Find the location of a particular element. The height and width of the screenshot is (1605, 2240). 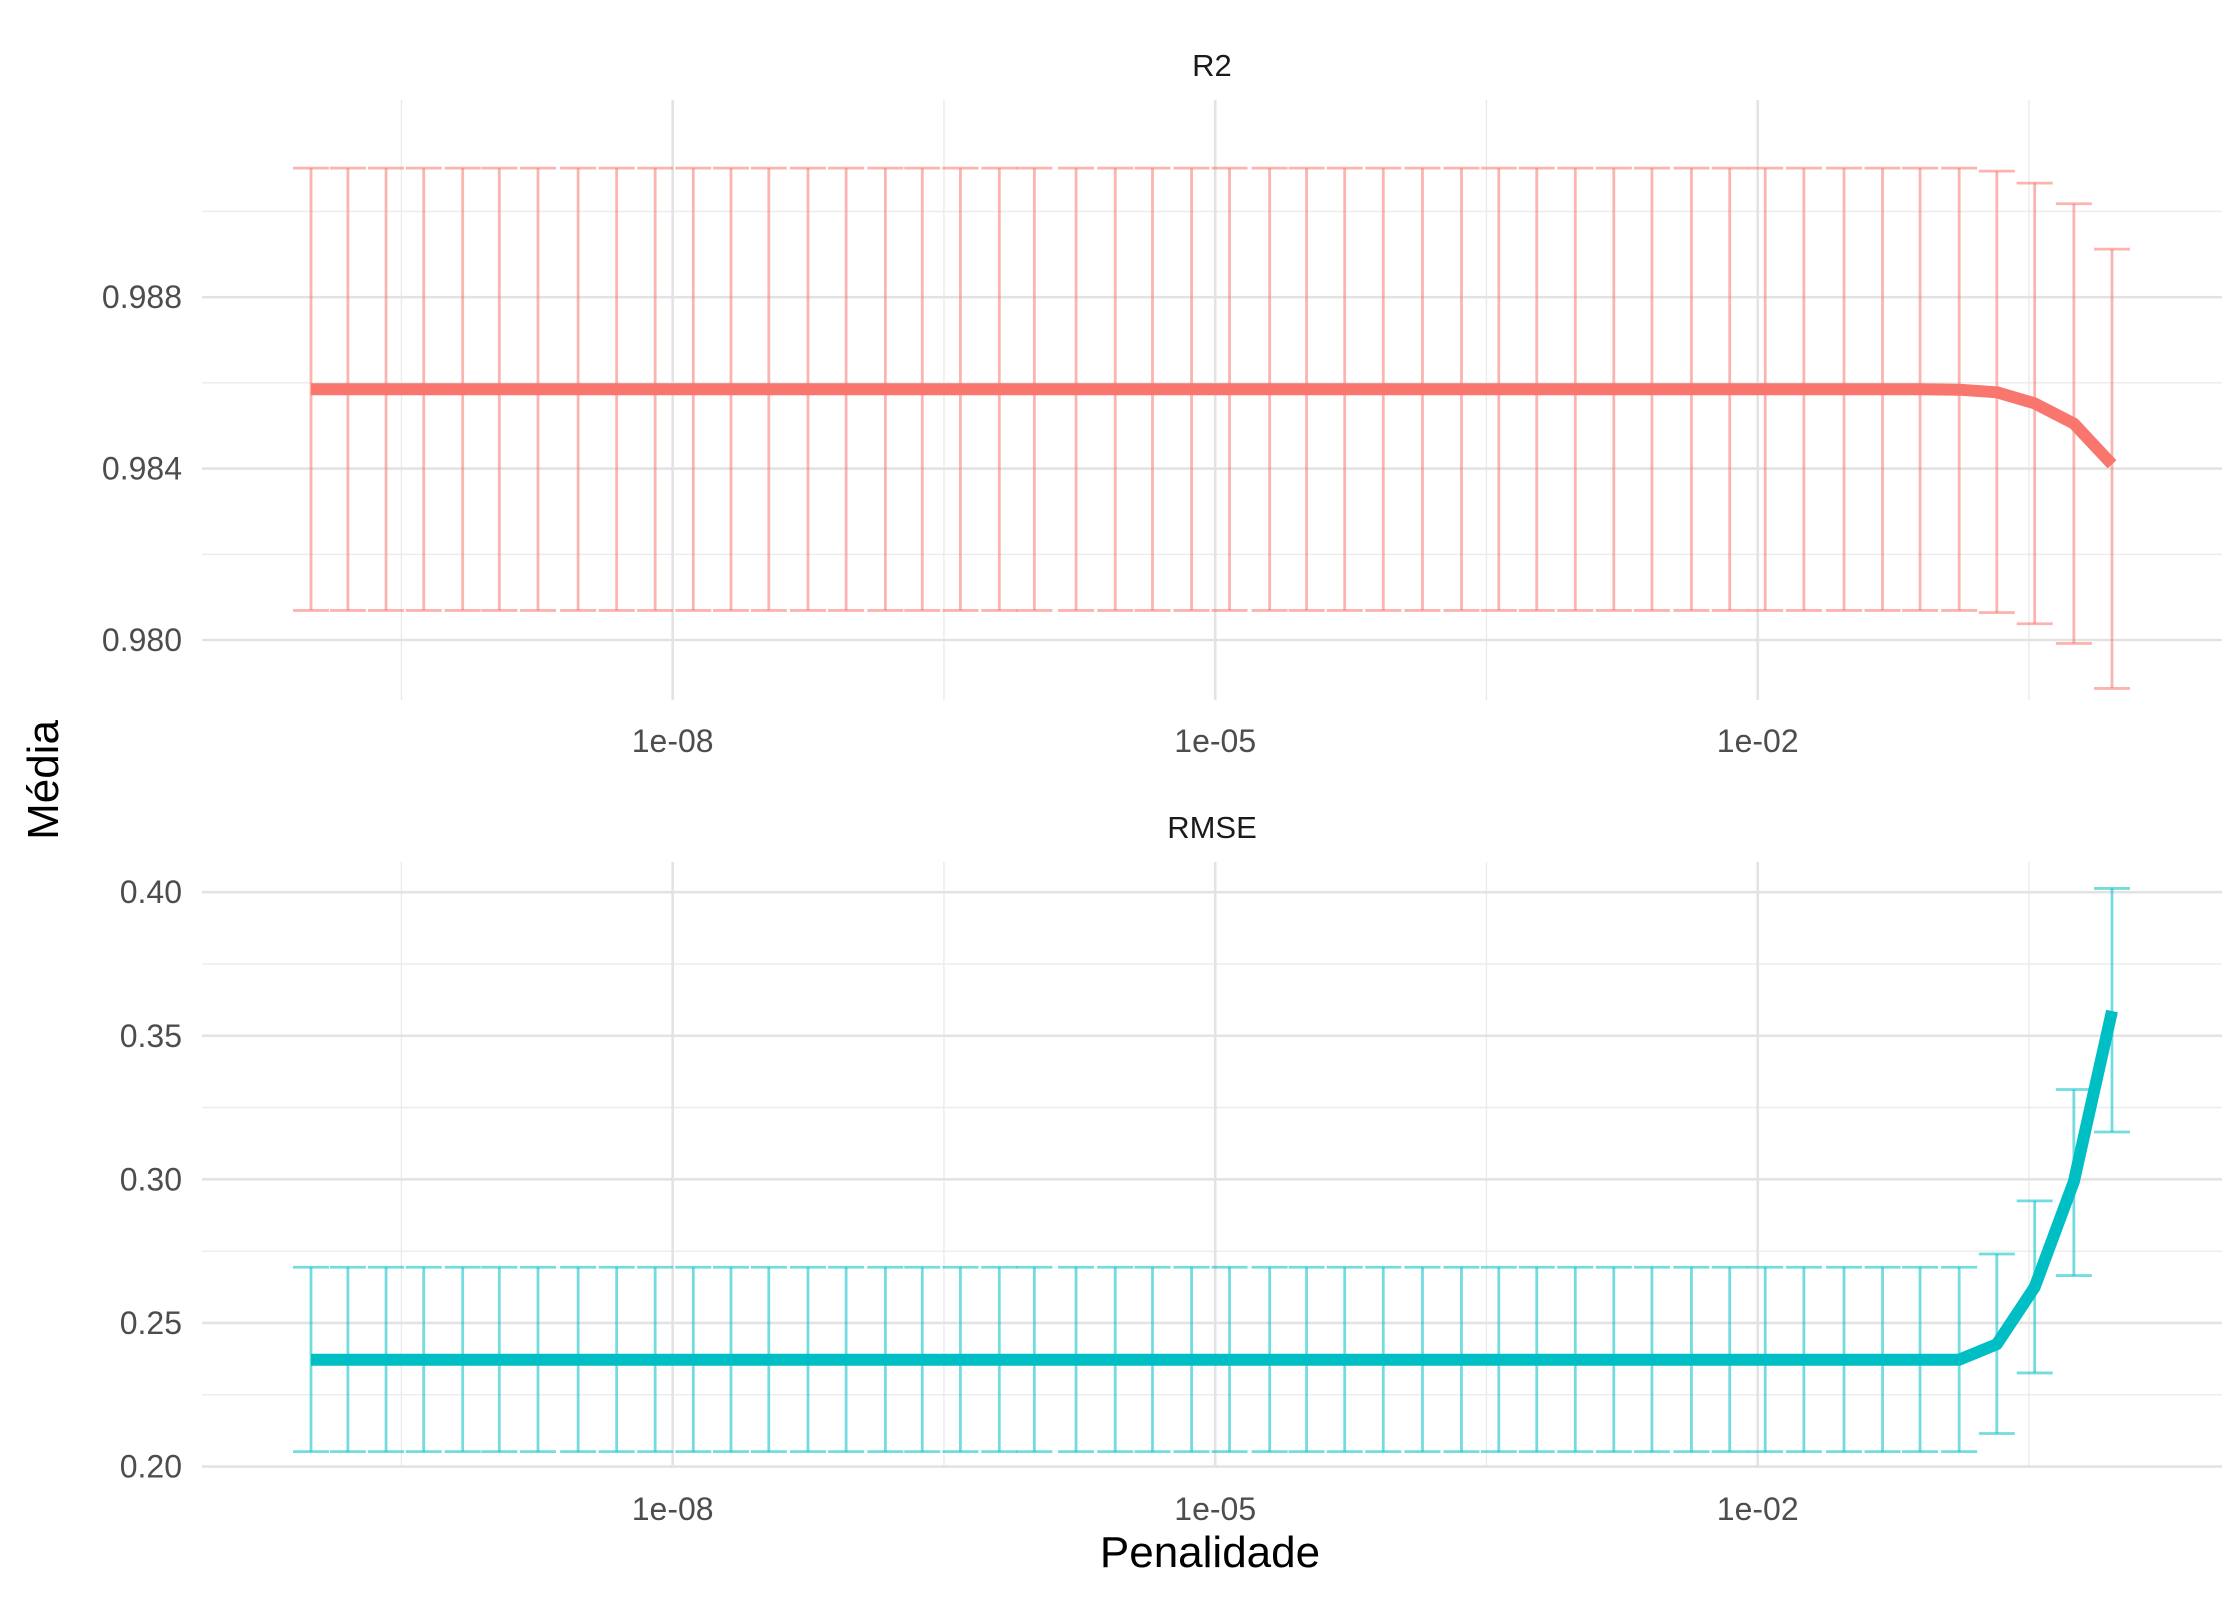

y-tick-label: 0.988 is located at coordinates (142, 297).